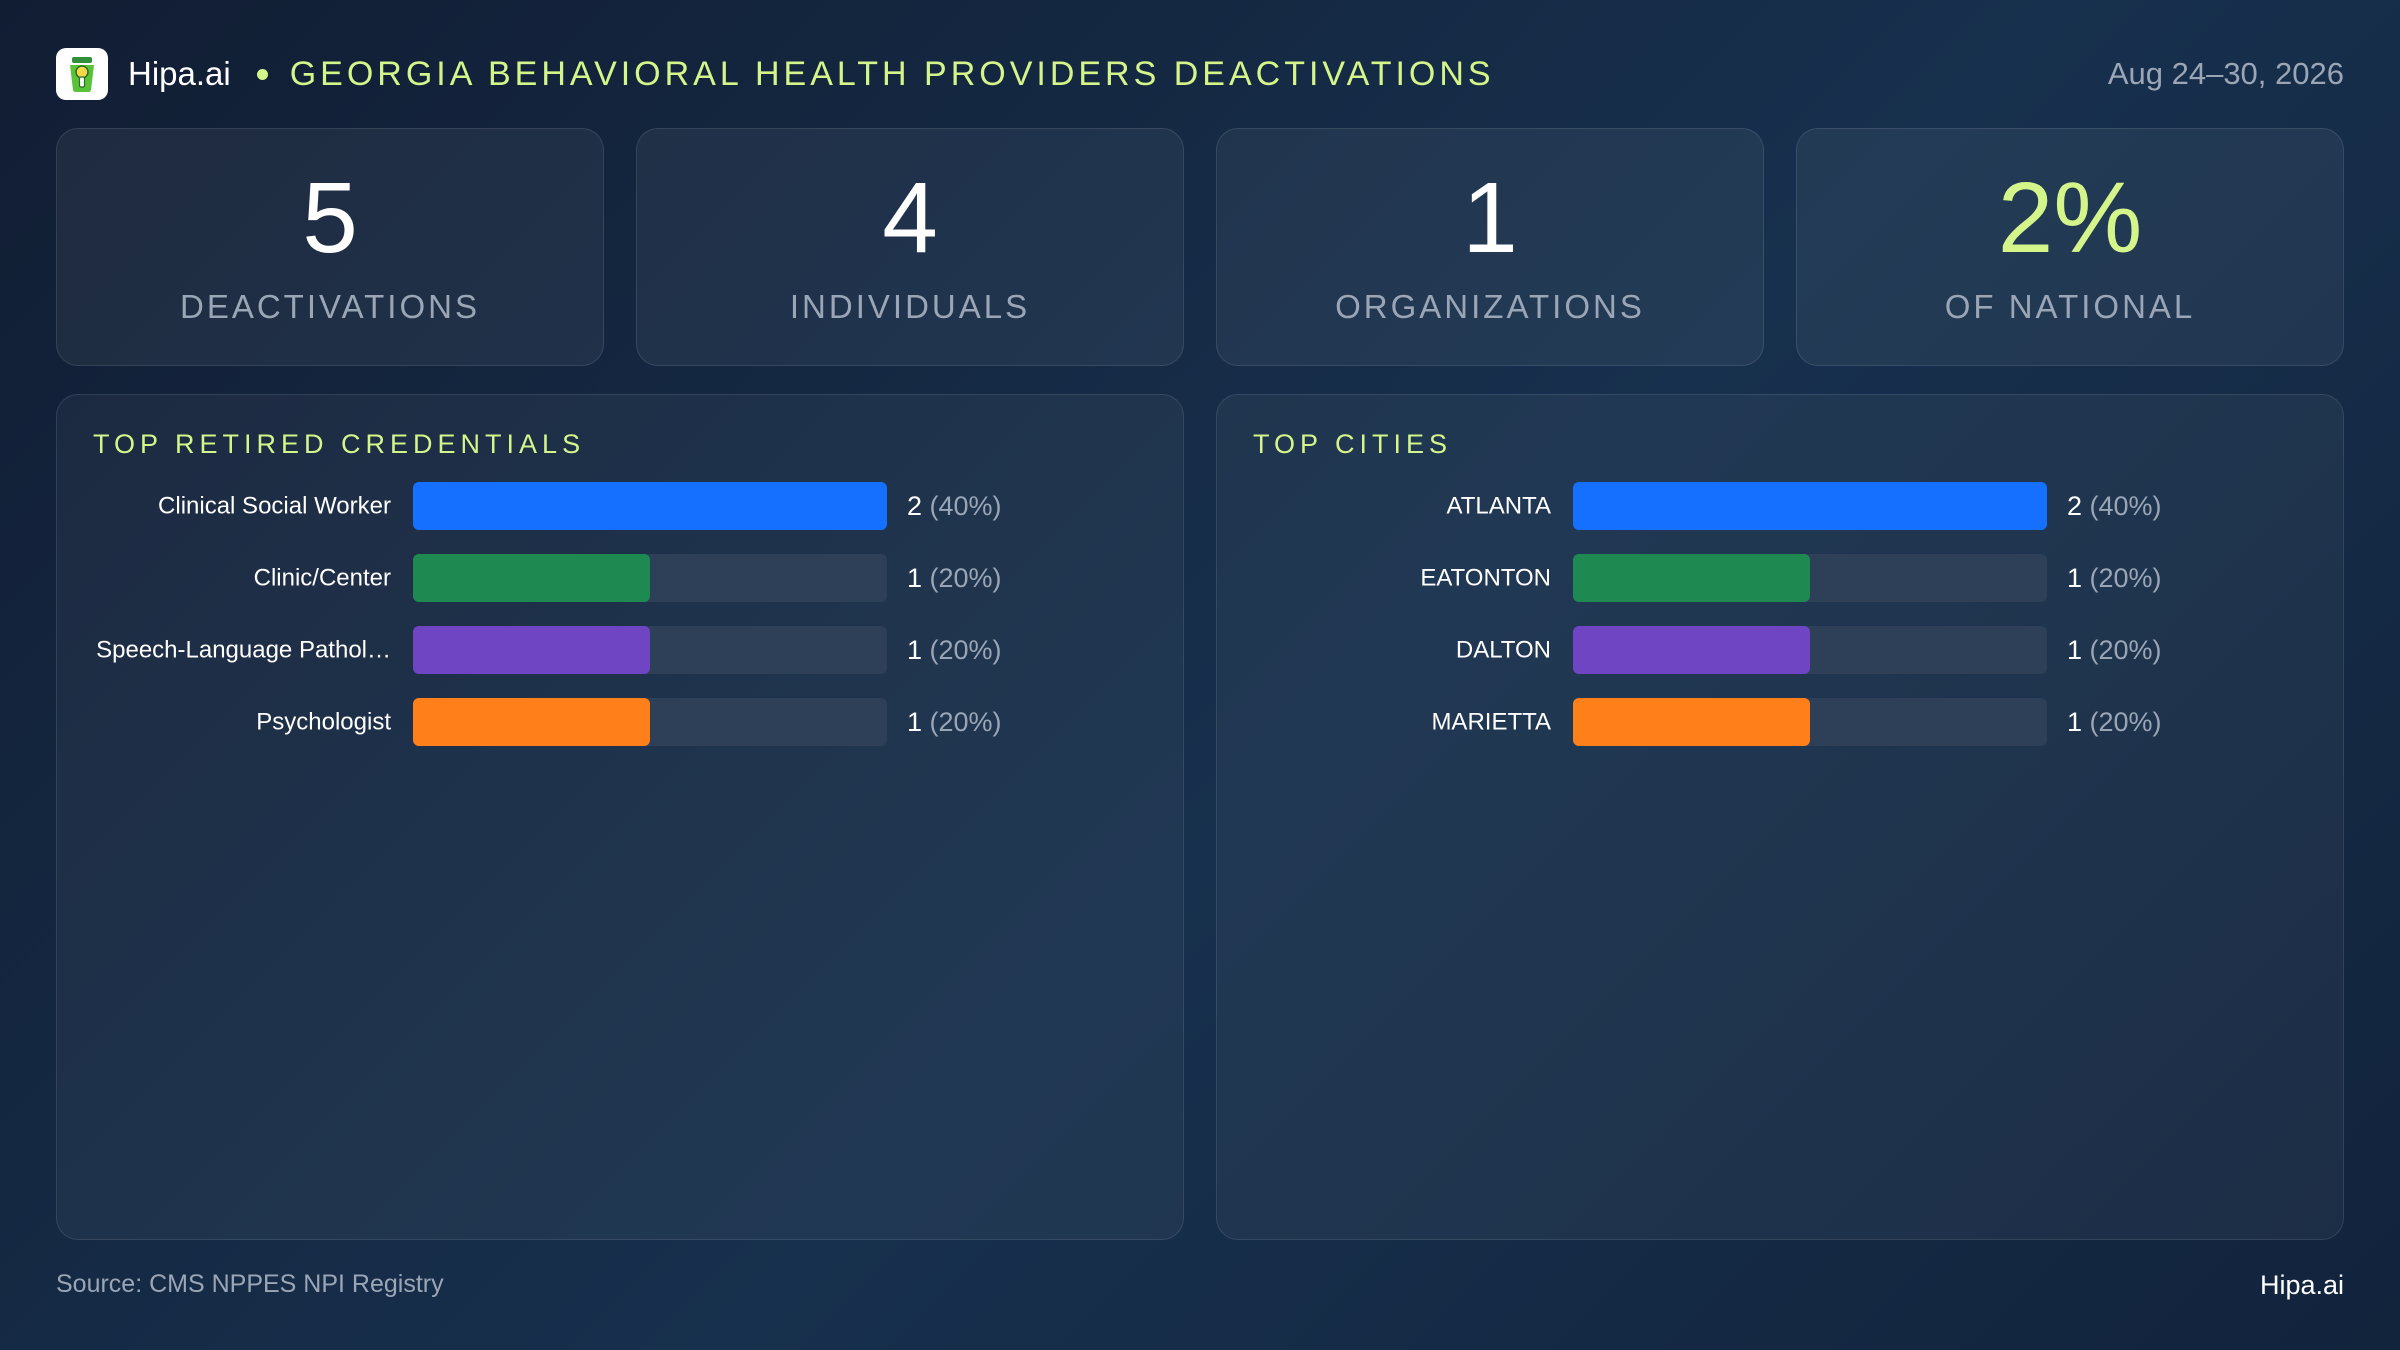  I want to click on kpi-label: OF NATIONAL, so click(2070, 306).